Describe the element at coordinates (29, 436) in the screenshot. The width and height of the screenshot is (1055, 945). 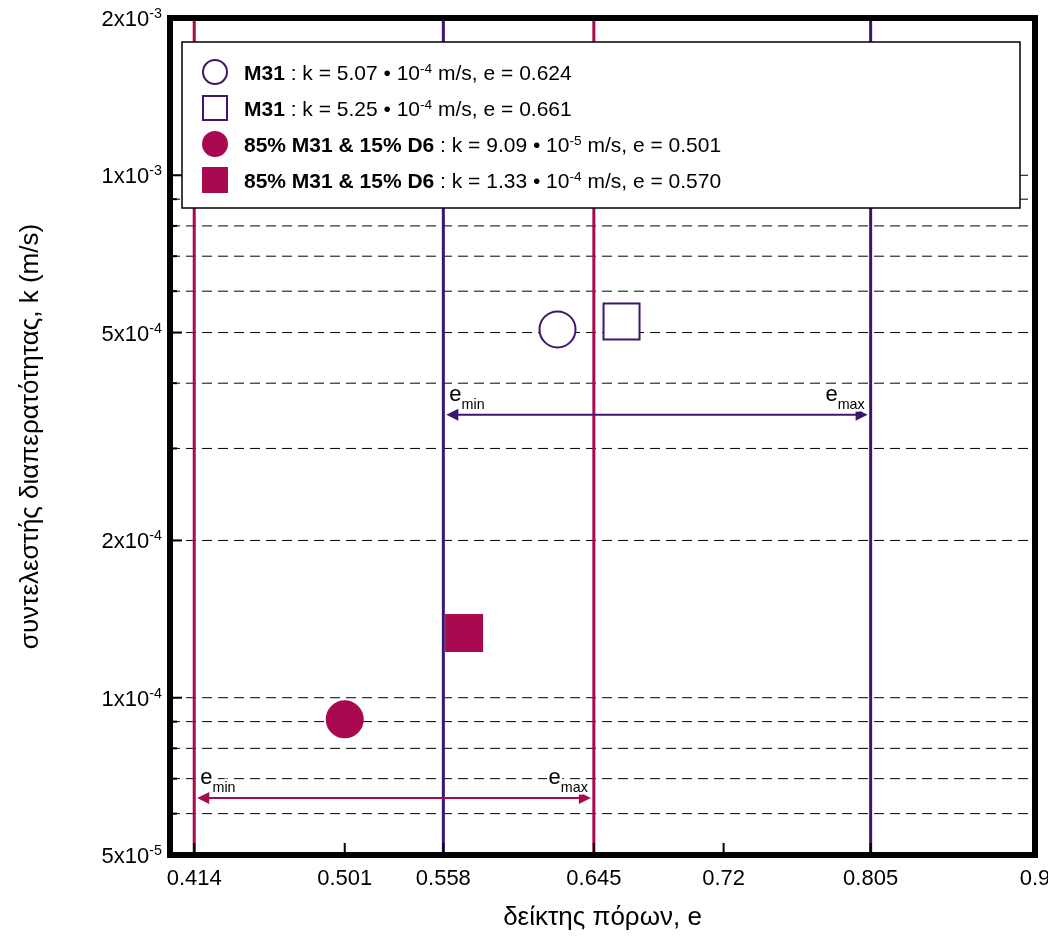
I see `y-axis-title: συντελεστής διαπερατότητας, k (m/s)` at that location.